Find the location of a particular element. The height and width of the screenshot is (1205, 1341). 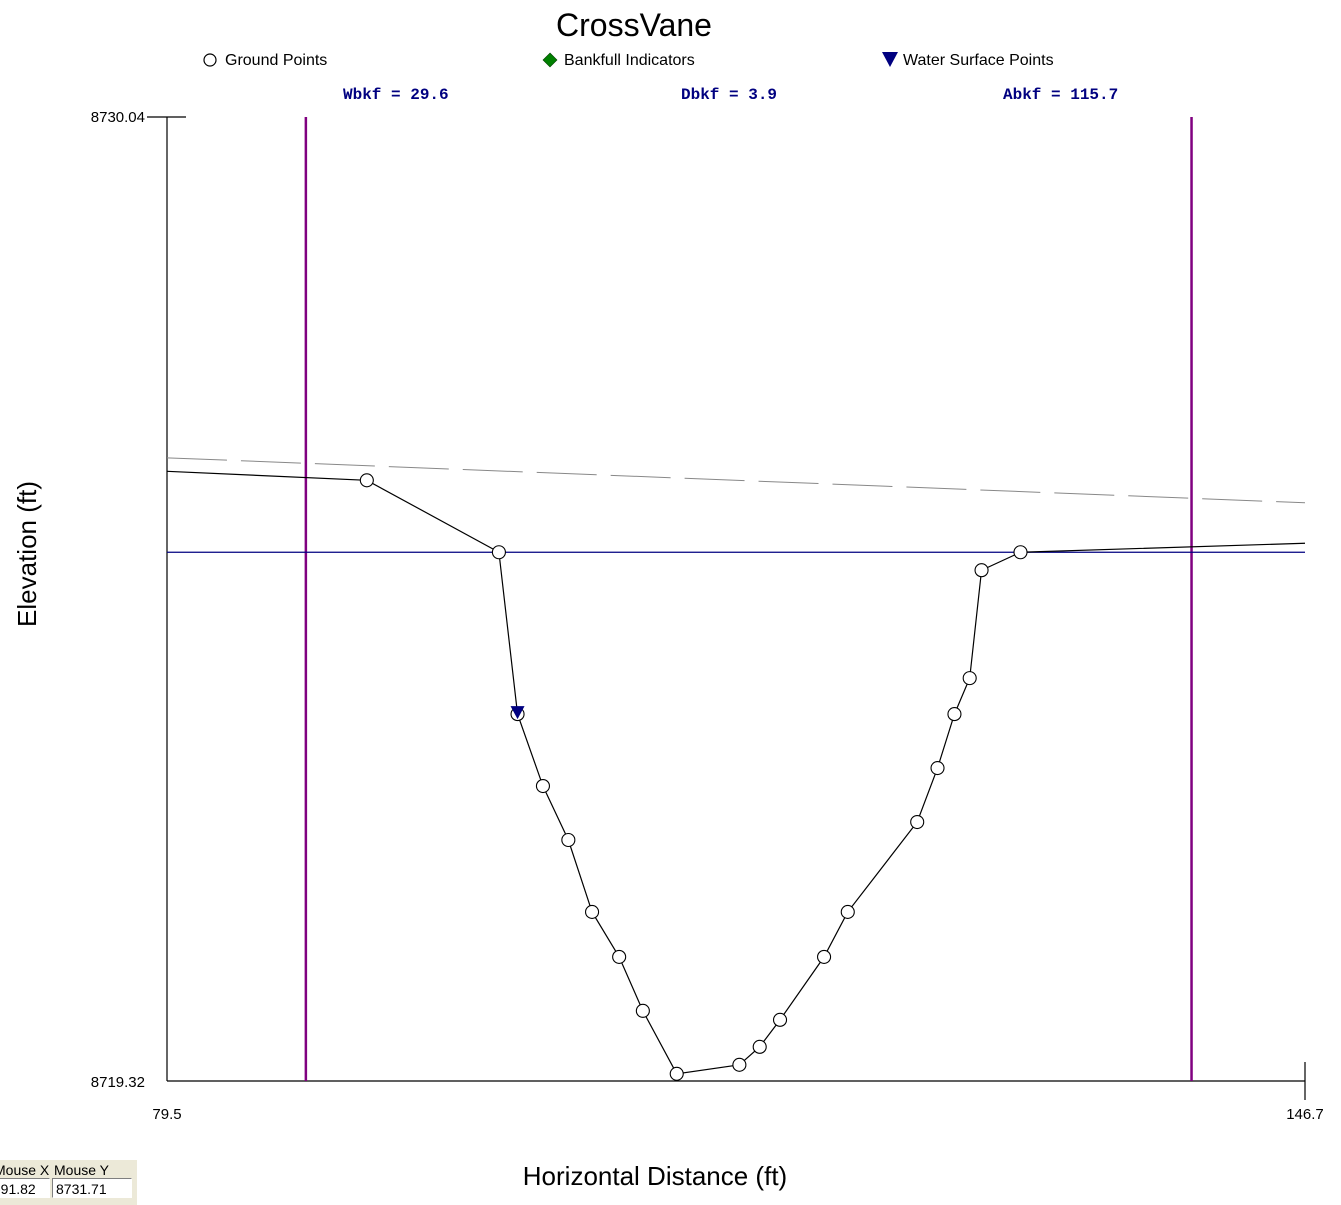

legend-water-surface-points-marker is located at coordinates (890, 59).